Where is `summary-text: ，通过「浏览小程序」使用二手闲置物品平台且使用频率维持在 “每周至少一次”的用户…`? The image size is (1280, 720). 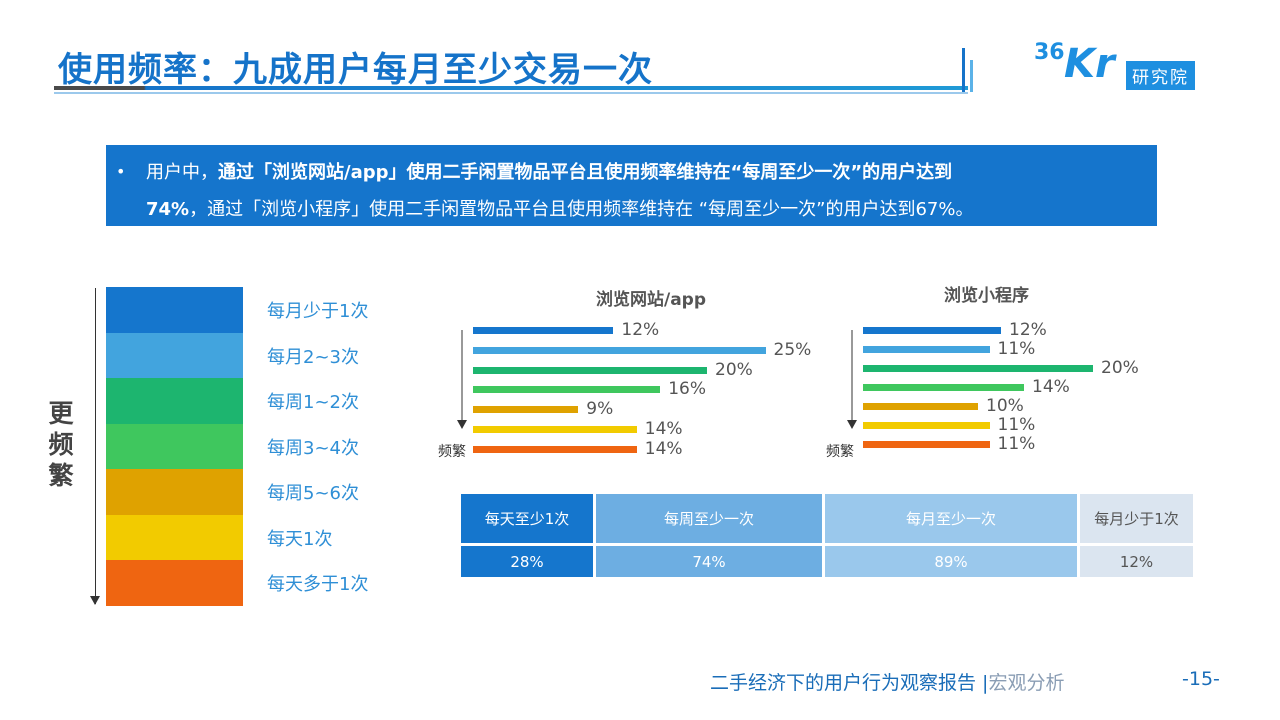
summary-text: ，通过「浏览小程序」使用二手闲置物品平台且使用频率维持在 “每周至少一次”的用户… is located at coordinates (581, 209).